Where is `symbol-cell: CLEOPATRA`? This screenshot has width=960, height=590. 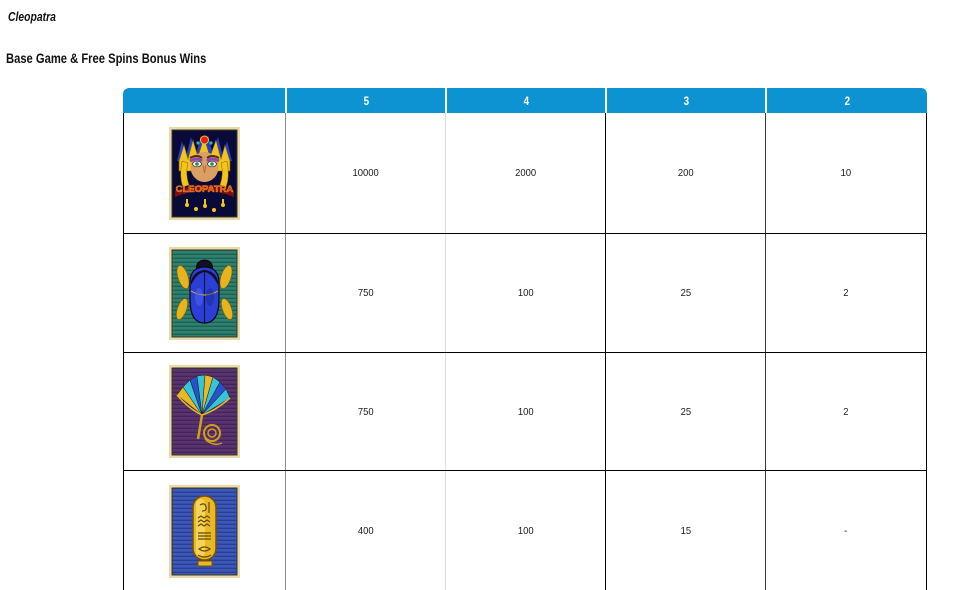 symbol-cell: CLEOPATRA is located at coordinates (204, 173).